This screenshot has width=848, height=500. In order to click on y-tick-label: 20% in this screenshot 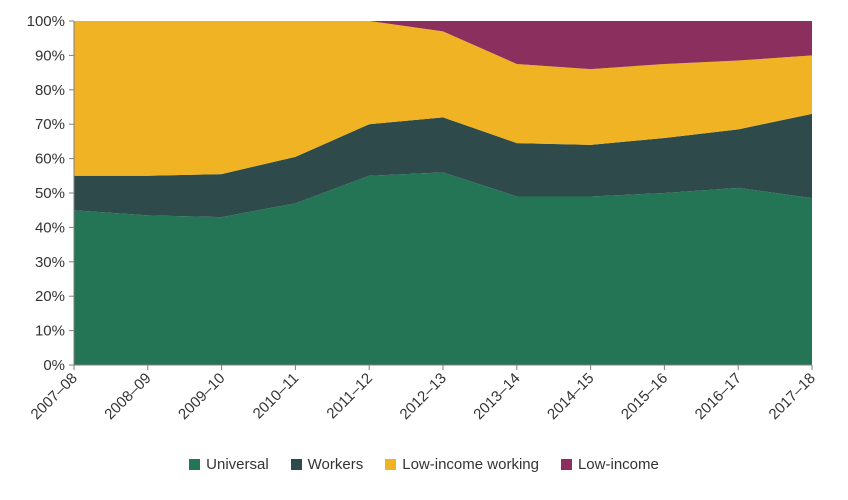, I will do `click(50, 296)`.